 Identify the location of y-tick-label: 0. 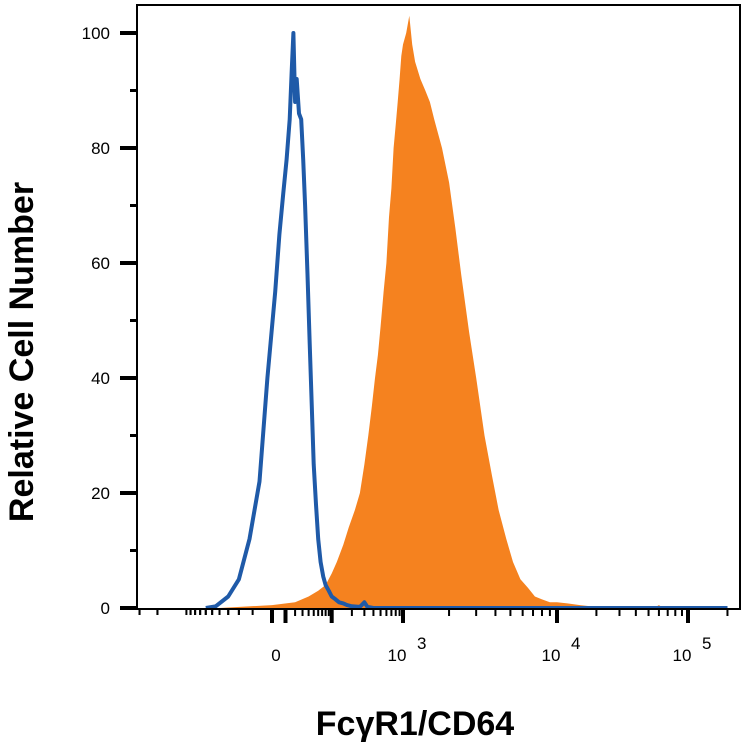
(105, 608).